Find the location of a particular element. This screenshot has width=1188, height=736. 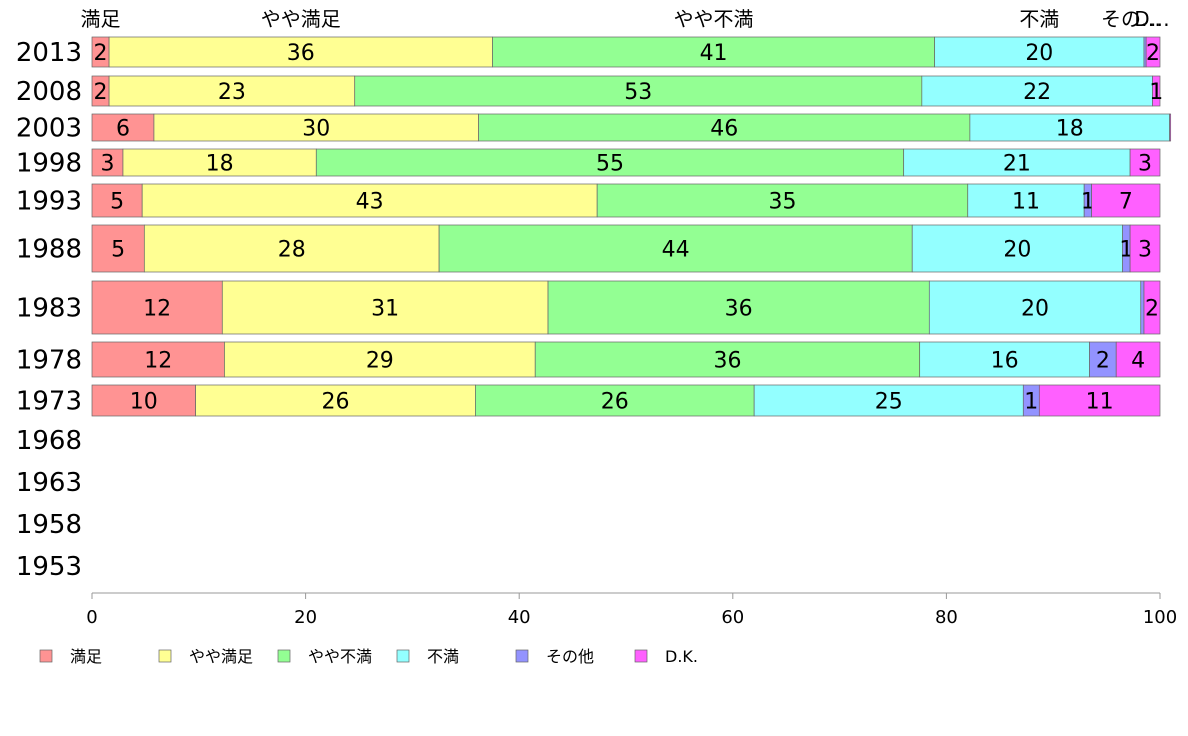

data-label: 4 is located at coordinates (1138, 361).